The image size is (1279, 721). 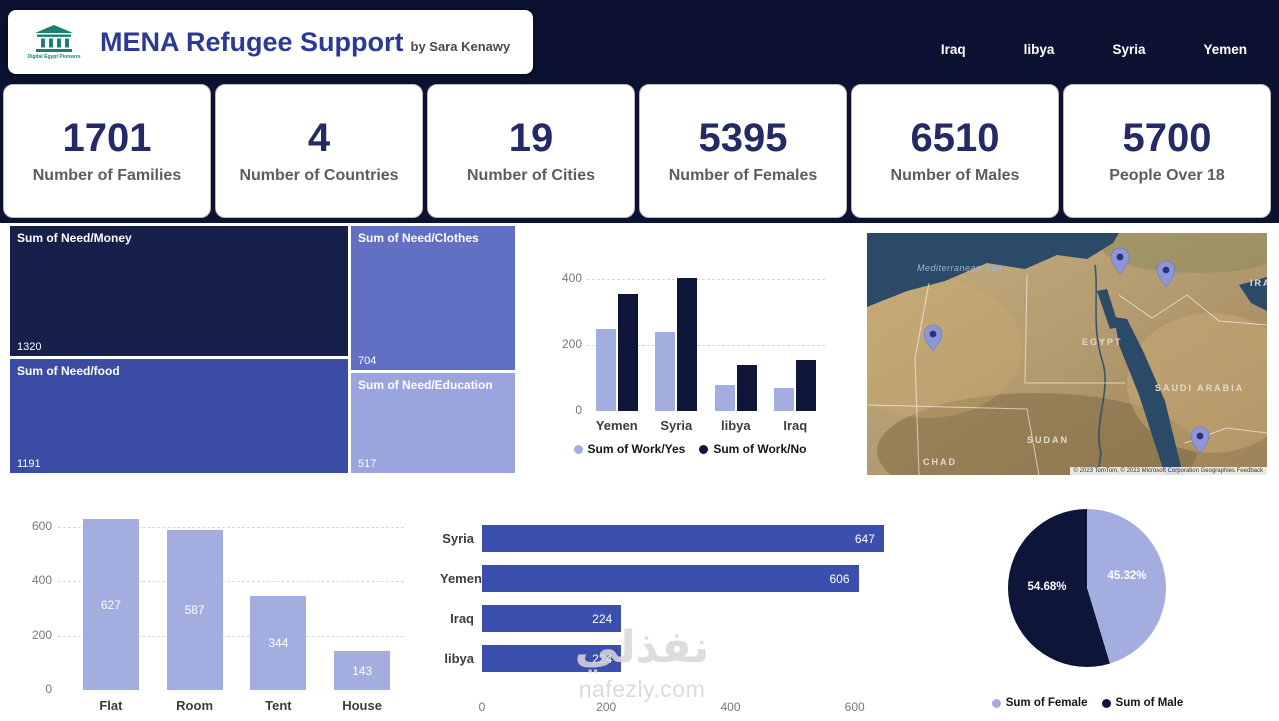 What do you see at coordinates (606, 707) in the screenshot?
I see `x-axis-label: 200` at bounding box center [606, 707].